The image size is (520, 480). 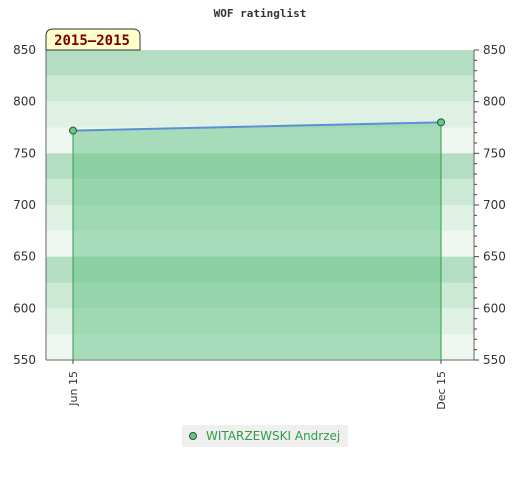 I want to click on y-tick-label: 650, so click(x=24, y=257).